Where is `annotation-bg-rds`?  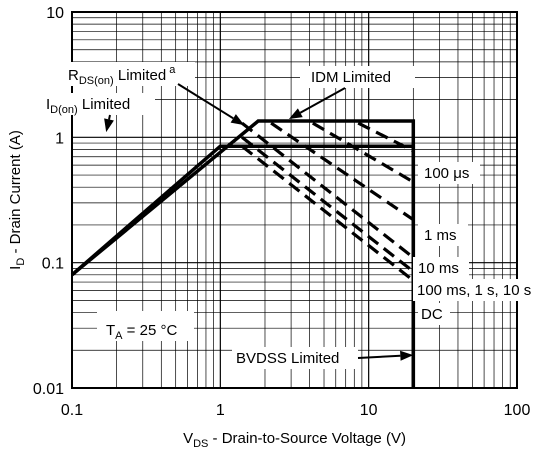 annotation-bg-rds is located at coordinates (130, 74).